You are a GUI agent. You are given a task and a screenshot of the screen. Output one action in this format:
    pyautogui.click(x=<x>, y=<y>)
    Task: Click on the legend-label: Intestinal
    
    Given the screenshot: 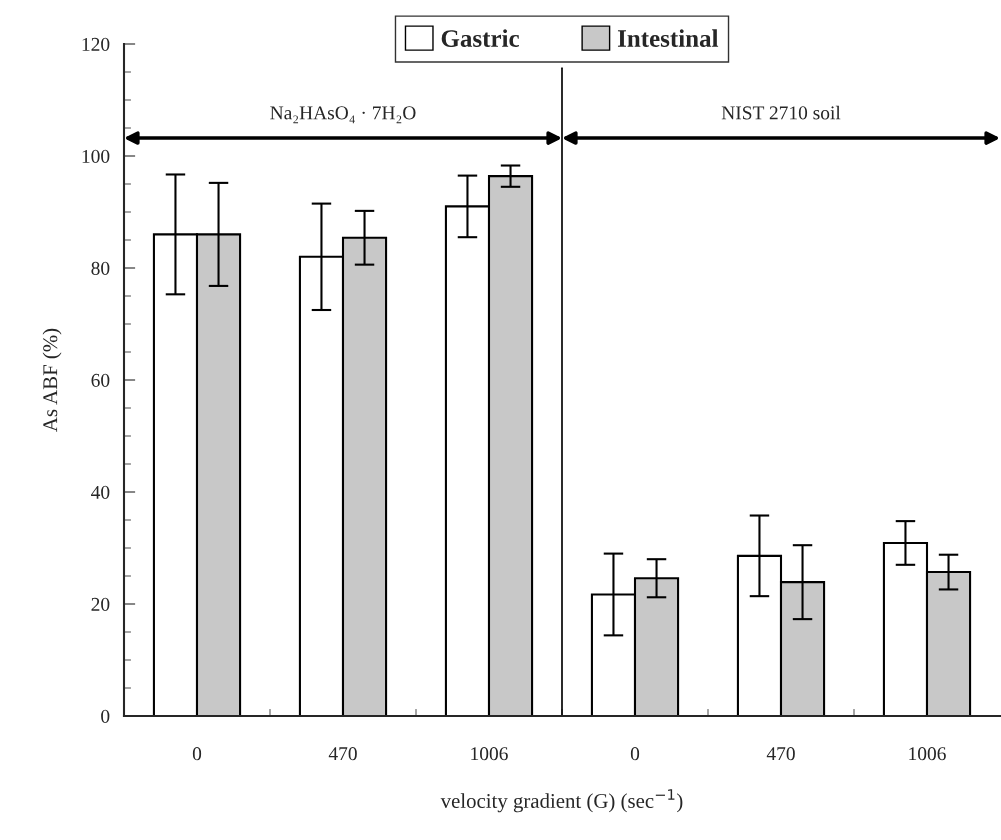 What is the action you would take?
    pyautogui.click(x=668, y=38)
    